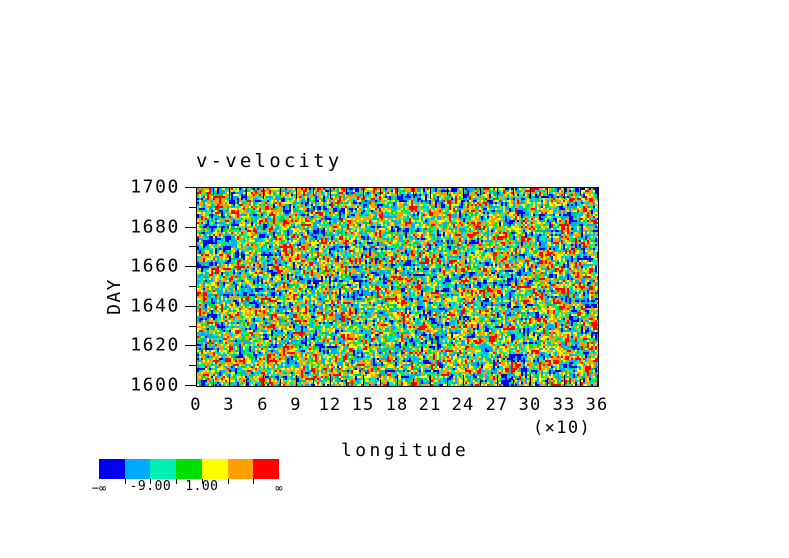 The width and height of the screenshot is (789, 558). What do you see at coordinates (155, 385) in the screenshot?
I see `y-axis-tick-label: 1600` at bounding box center [155, 385].